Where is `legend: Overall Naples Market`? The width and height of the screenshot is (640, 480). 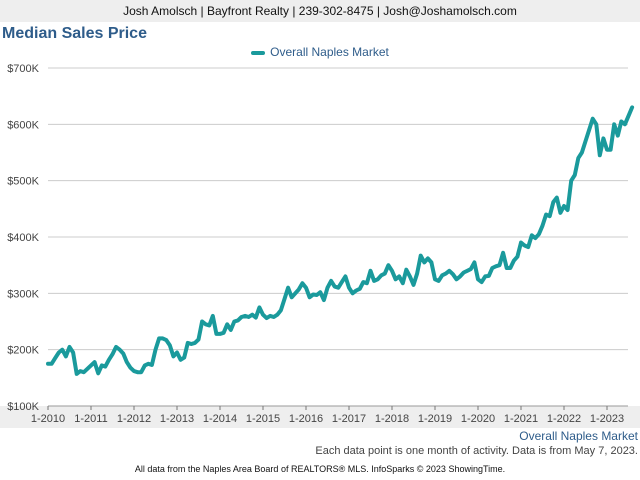 legend: Overall Naples Market is located at coordinates (320, 52).